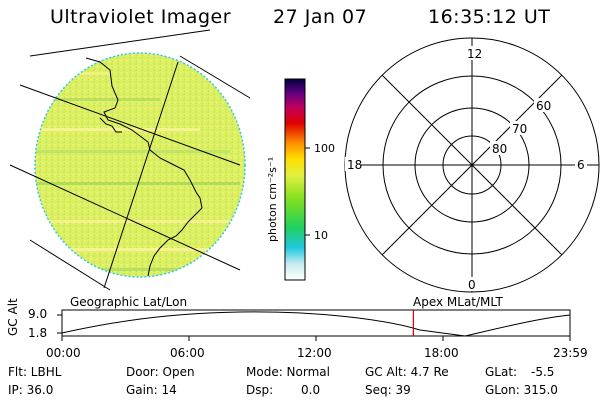 Image resolution: width=600 pixels, height=400 pixels. Describe the element at coordinates (144, 167) in the screenshot. I see `coastline` at that location.